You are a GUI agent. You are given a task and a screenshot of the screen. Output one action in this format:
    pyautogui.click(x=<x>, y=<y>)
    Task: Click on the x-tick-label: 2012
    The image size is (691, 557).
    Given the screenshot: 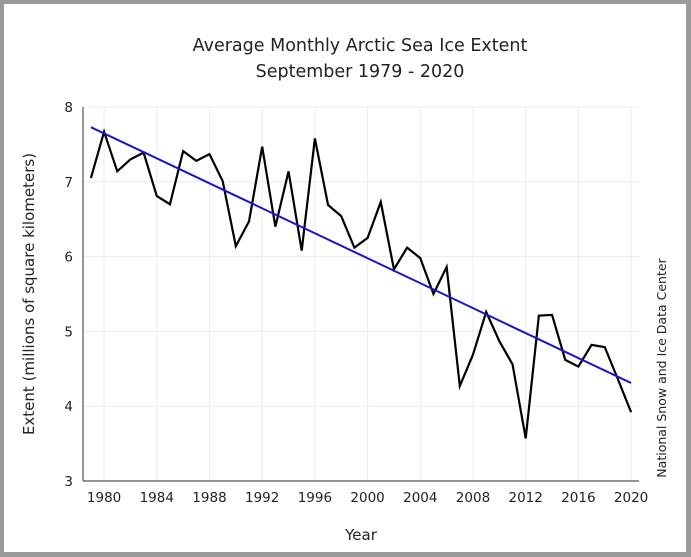 What is the action you would take?
    pyautogui.click(x=526, y=498)
    